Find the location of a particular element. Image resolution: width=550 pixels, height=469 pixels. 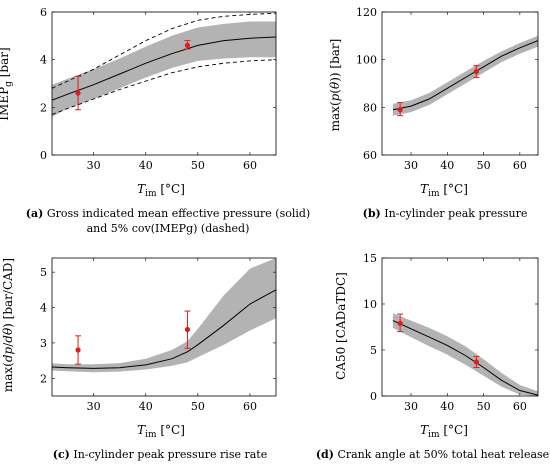

panel-c-xtick-label: 50 is located at coordinates (198, 406).